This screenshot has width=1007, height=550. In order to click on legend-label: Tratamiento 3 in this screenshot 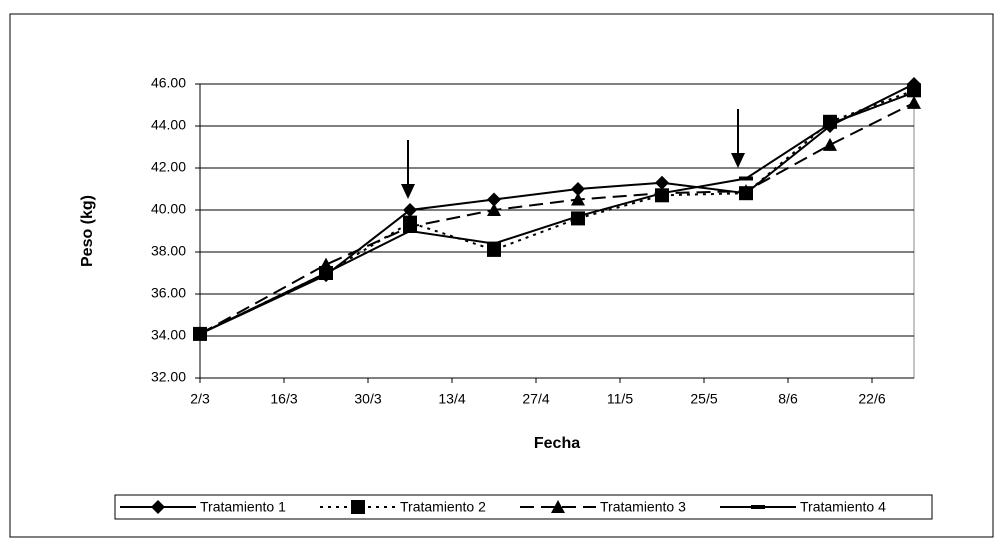, I will do `click(643, 507)`.